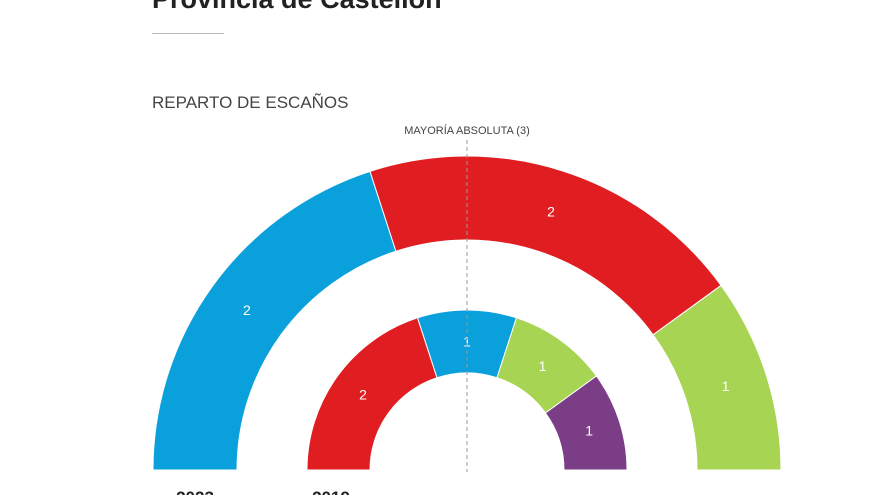  Describe the element at coordinates (247, 310) in the screenshot. I see `ring-2023-seat-label-0: 2` at that location.